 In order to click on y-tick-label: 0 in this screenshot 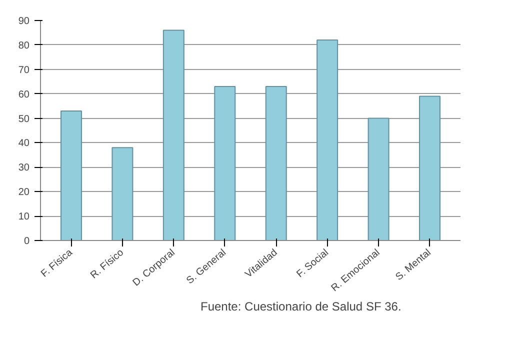, I will do `click(27, 241)`.